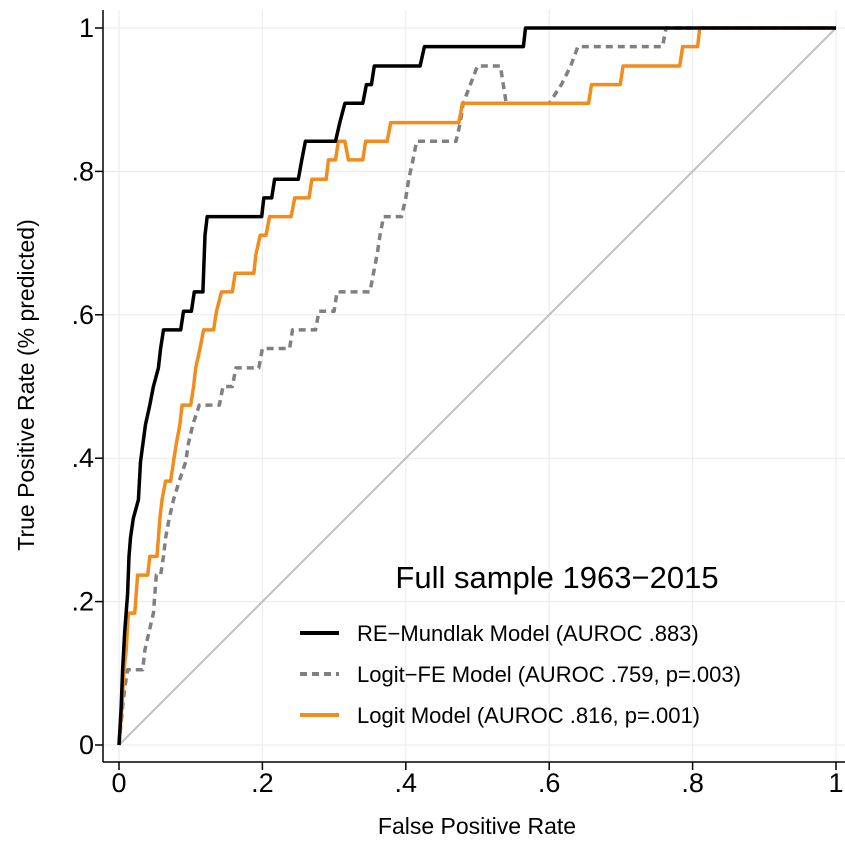 This screenshot has width=845, height=841. What do you see at coordinates (556, 577) in the screenshot?
I see `chart-annotation: Full sample 1963−2015` at bounding box center [556, 577].